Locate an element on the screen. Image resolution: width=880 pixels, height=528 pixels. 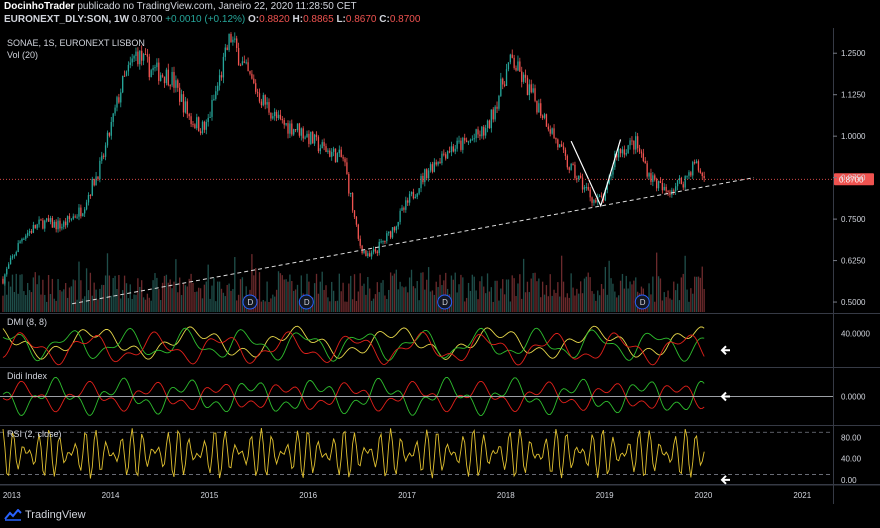
dividend-marker-icon is located at coordinates (250, 302).